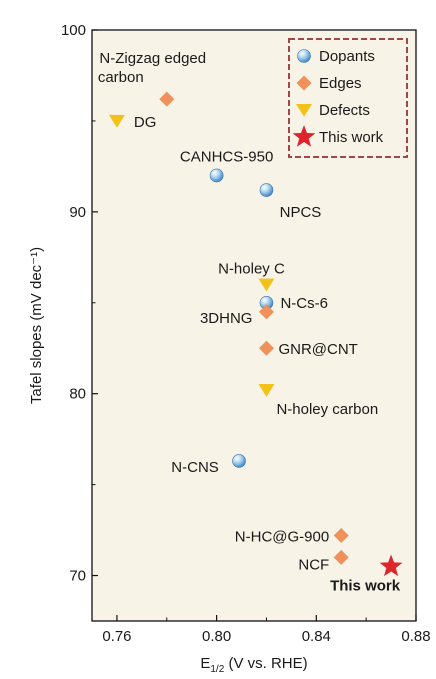 This screenshot has height=679, width=436. What do you see at coordinates (116, 636) in the screenshot?
I see `x-tick-label: 0.76` at bounding box center [116, 636].